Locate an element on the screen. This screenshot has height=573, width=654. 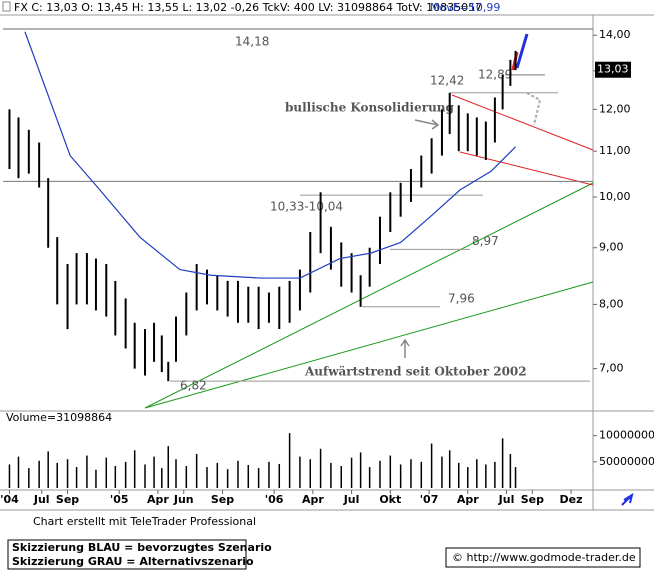
annotation: Aufwärtstrend seit Oktober 2002 is located at coordinates (415, 372).